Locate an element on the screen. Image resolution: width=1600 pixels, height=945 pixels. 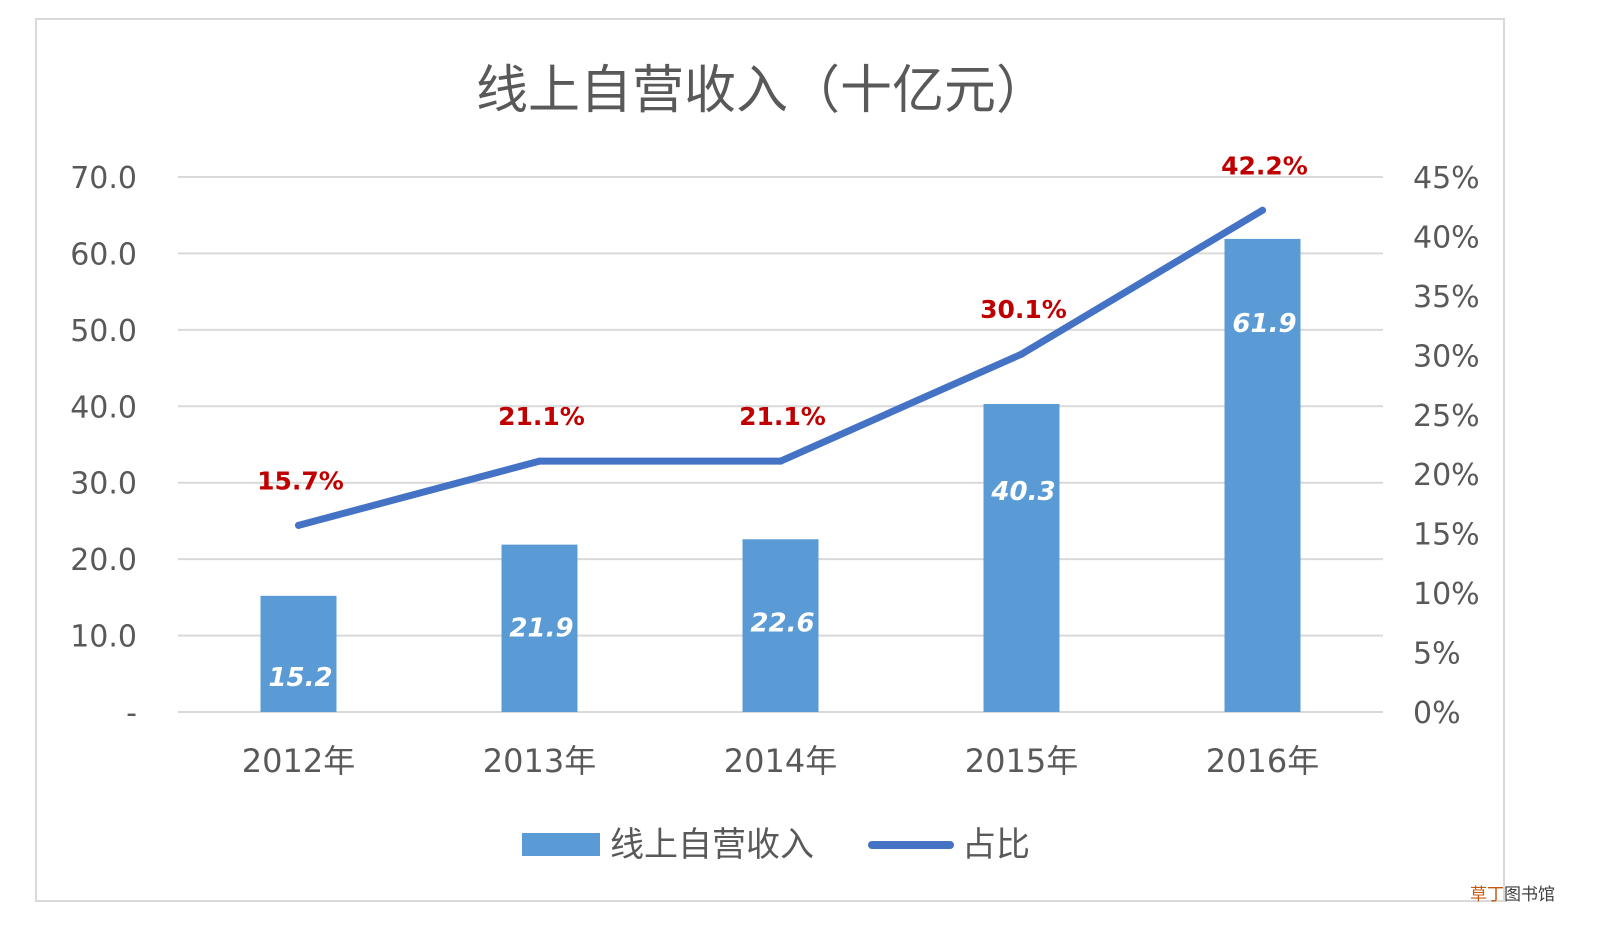
x-axis-tick-label: 2016年 is located at coordinates (1262, 761).